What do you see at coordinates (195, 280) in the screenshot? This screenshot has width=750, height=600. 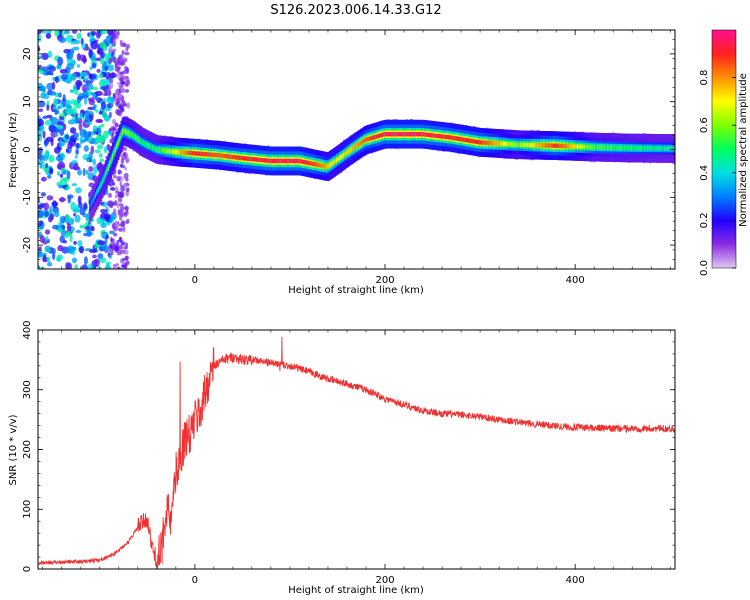 I see `x-tick-label: 0` at bounding box center [195, 280].